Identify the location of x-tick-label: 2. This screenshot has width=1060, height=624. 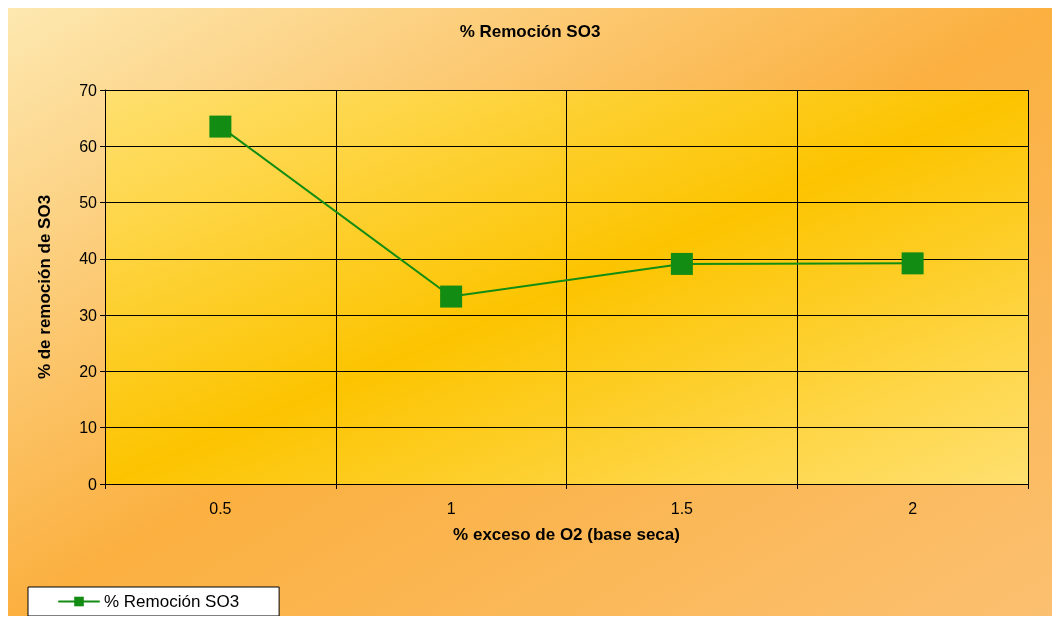
(913, 508).